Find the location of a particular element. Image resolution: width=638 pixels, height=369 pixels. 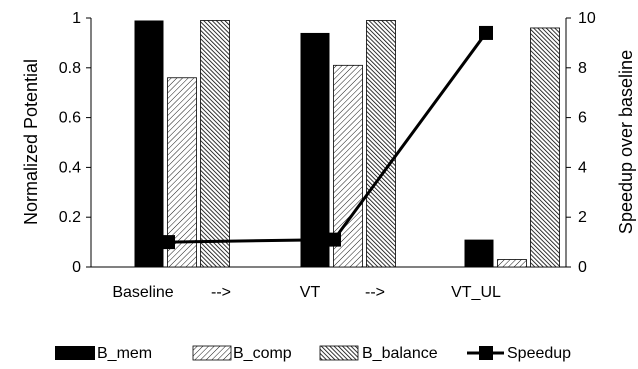

x-label-vt-ul: VT_UL is located at coordinates (476, 292).